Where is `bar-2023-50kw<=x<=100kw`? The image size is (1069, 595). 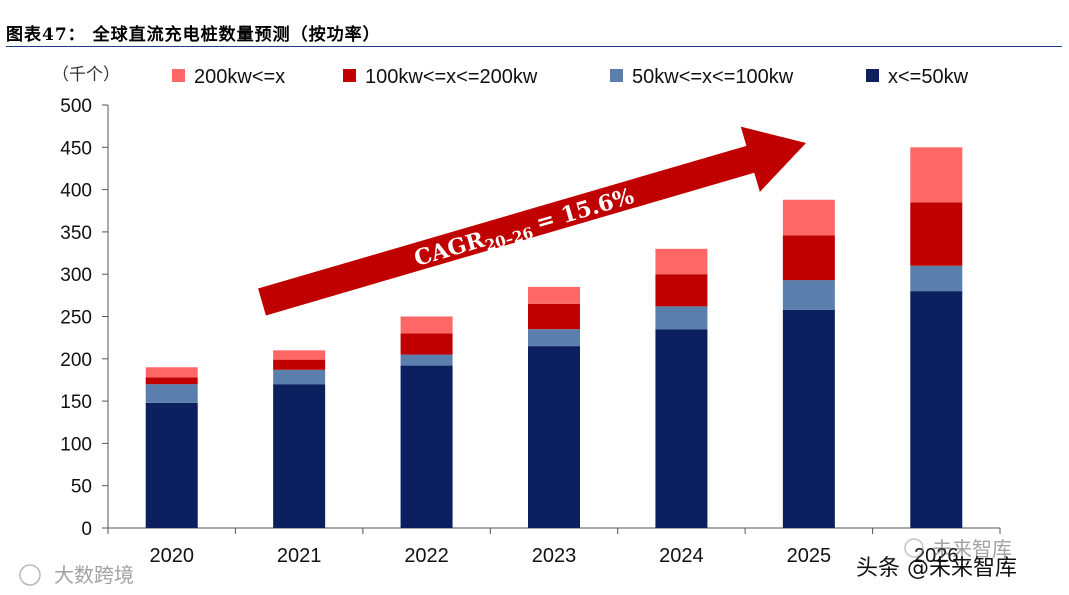
bar-2023-50kw<=x<=100kw is located at coordinates (554, 338).